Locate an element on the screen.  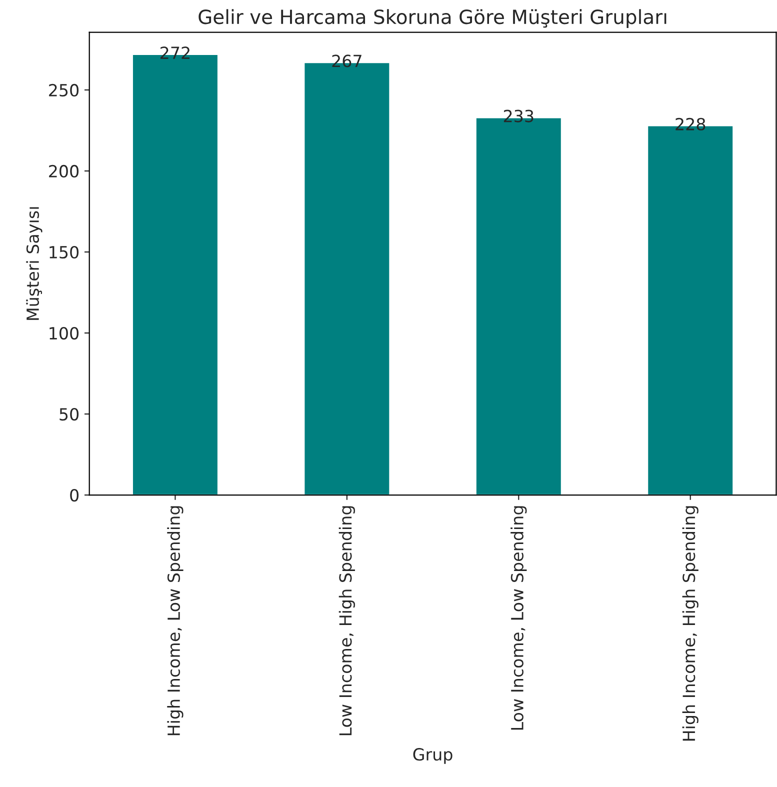
x-tick-label: High Income, Low Spending is located at coordinates (175, 621).